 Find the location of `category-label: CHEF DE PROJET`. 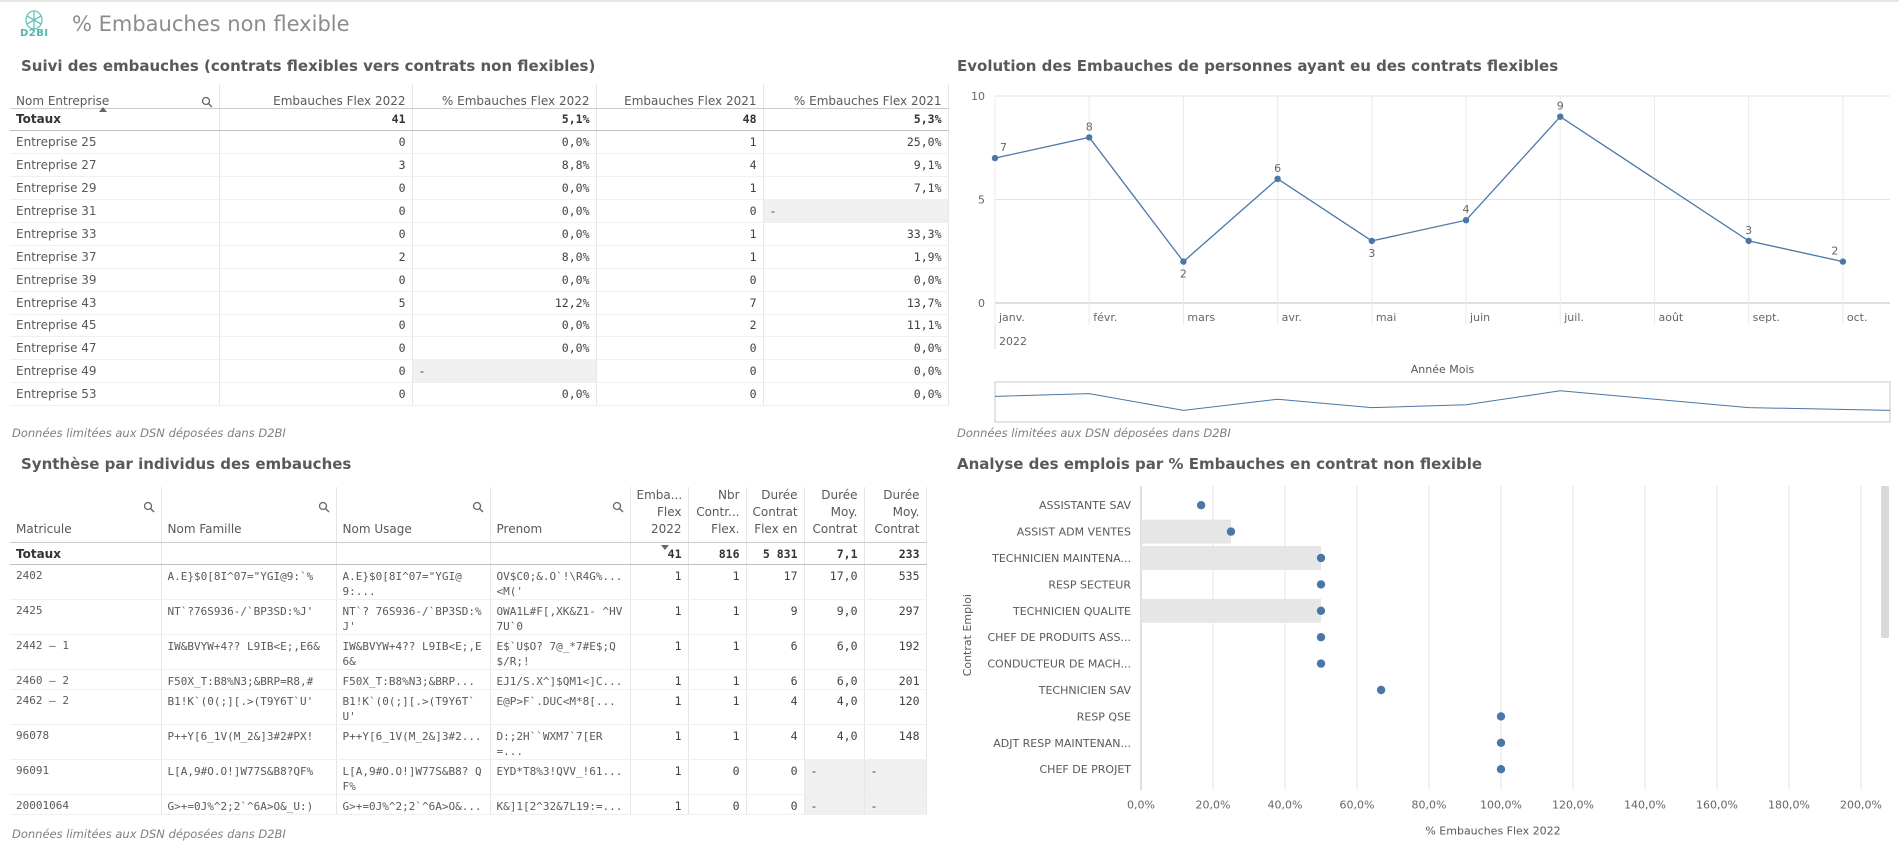

category-label: CHEF DE PROJET is located at coordinates (1086, 769).